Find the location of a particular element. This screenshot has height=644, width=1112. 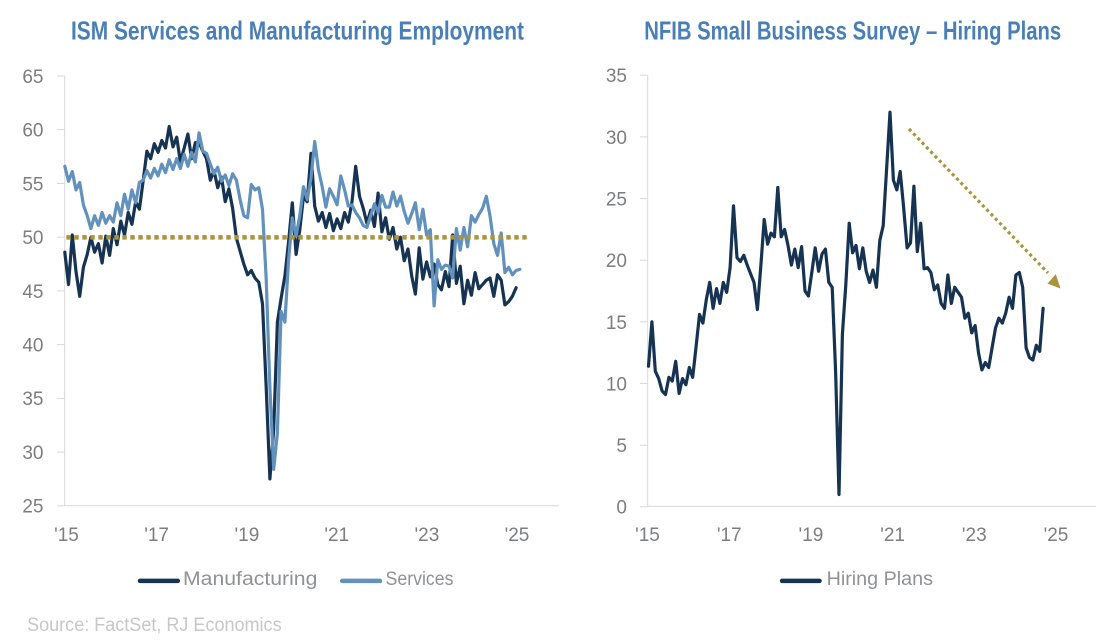

svg-text: 20 is located at coordinates (616, 261).